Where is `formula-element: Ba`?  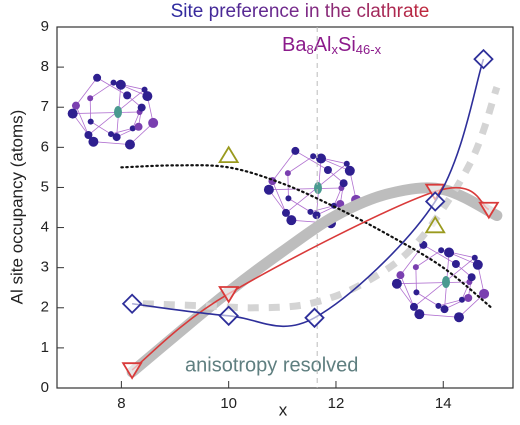
formula-element: Ba is located at coordinates (294, 45).